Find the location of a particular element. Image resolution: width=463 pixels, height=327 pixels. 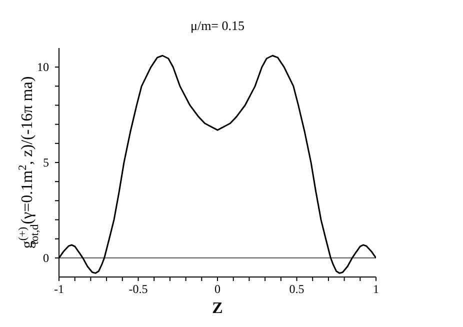

y-tick-label: 5 is located at coordinates (46, 163).